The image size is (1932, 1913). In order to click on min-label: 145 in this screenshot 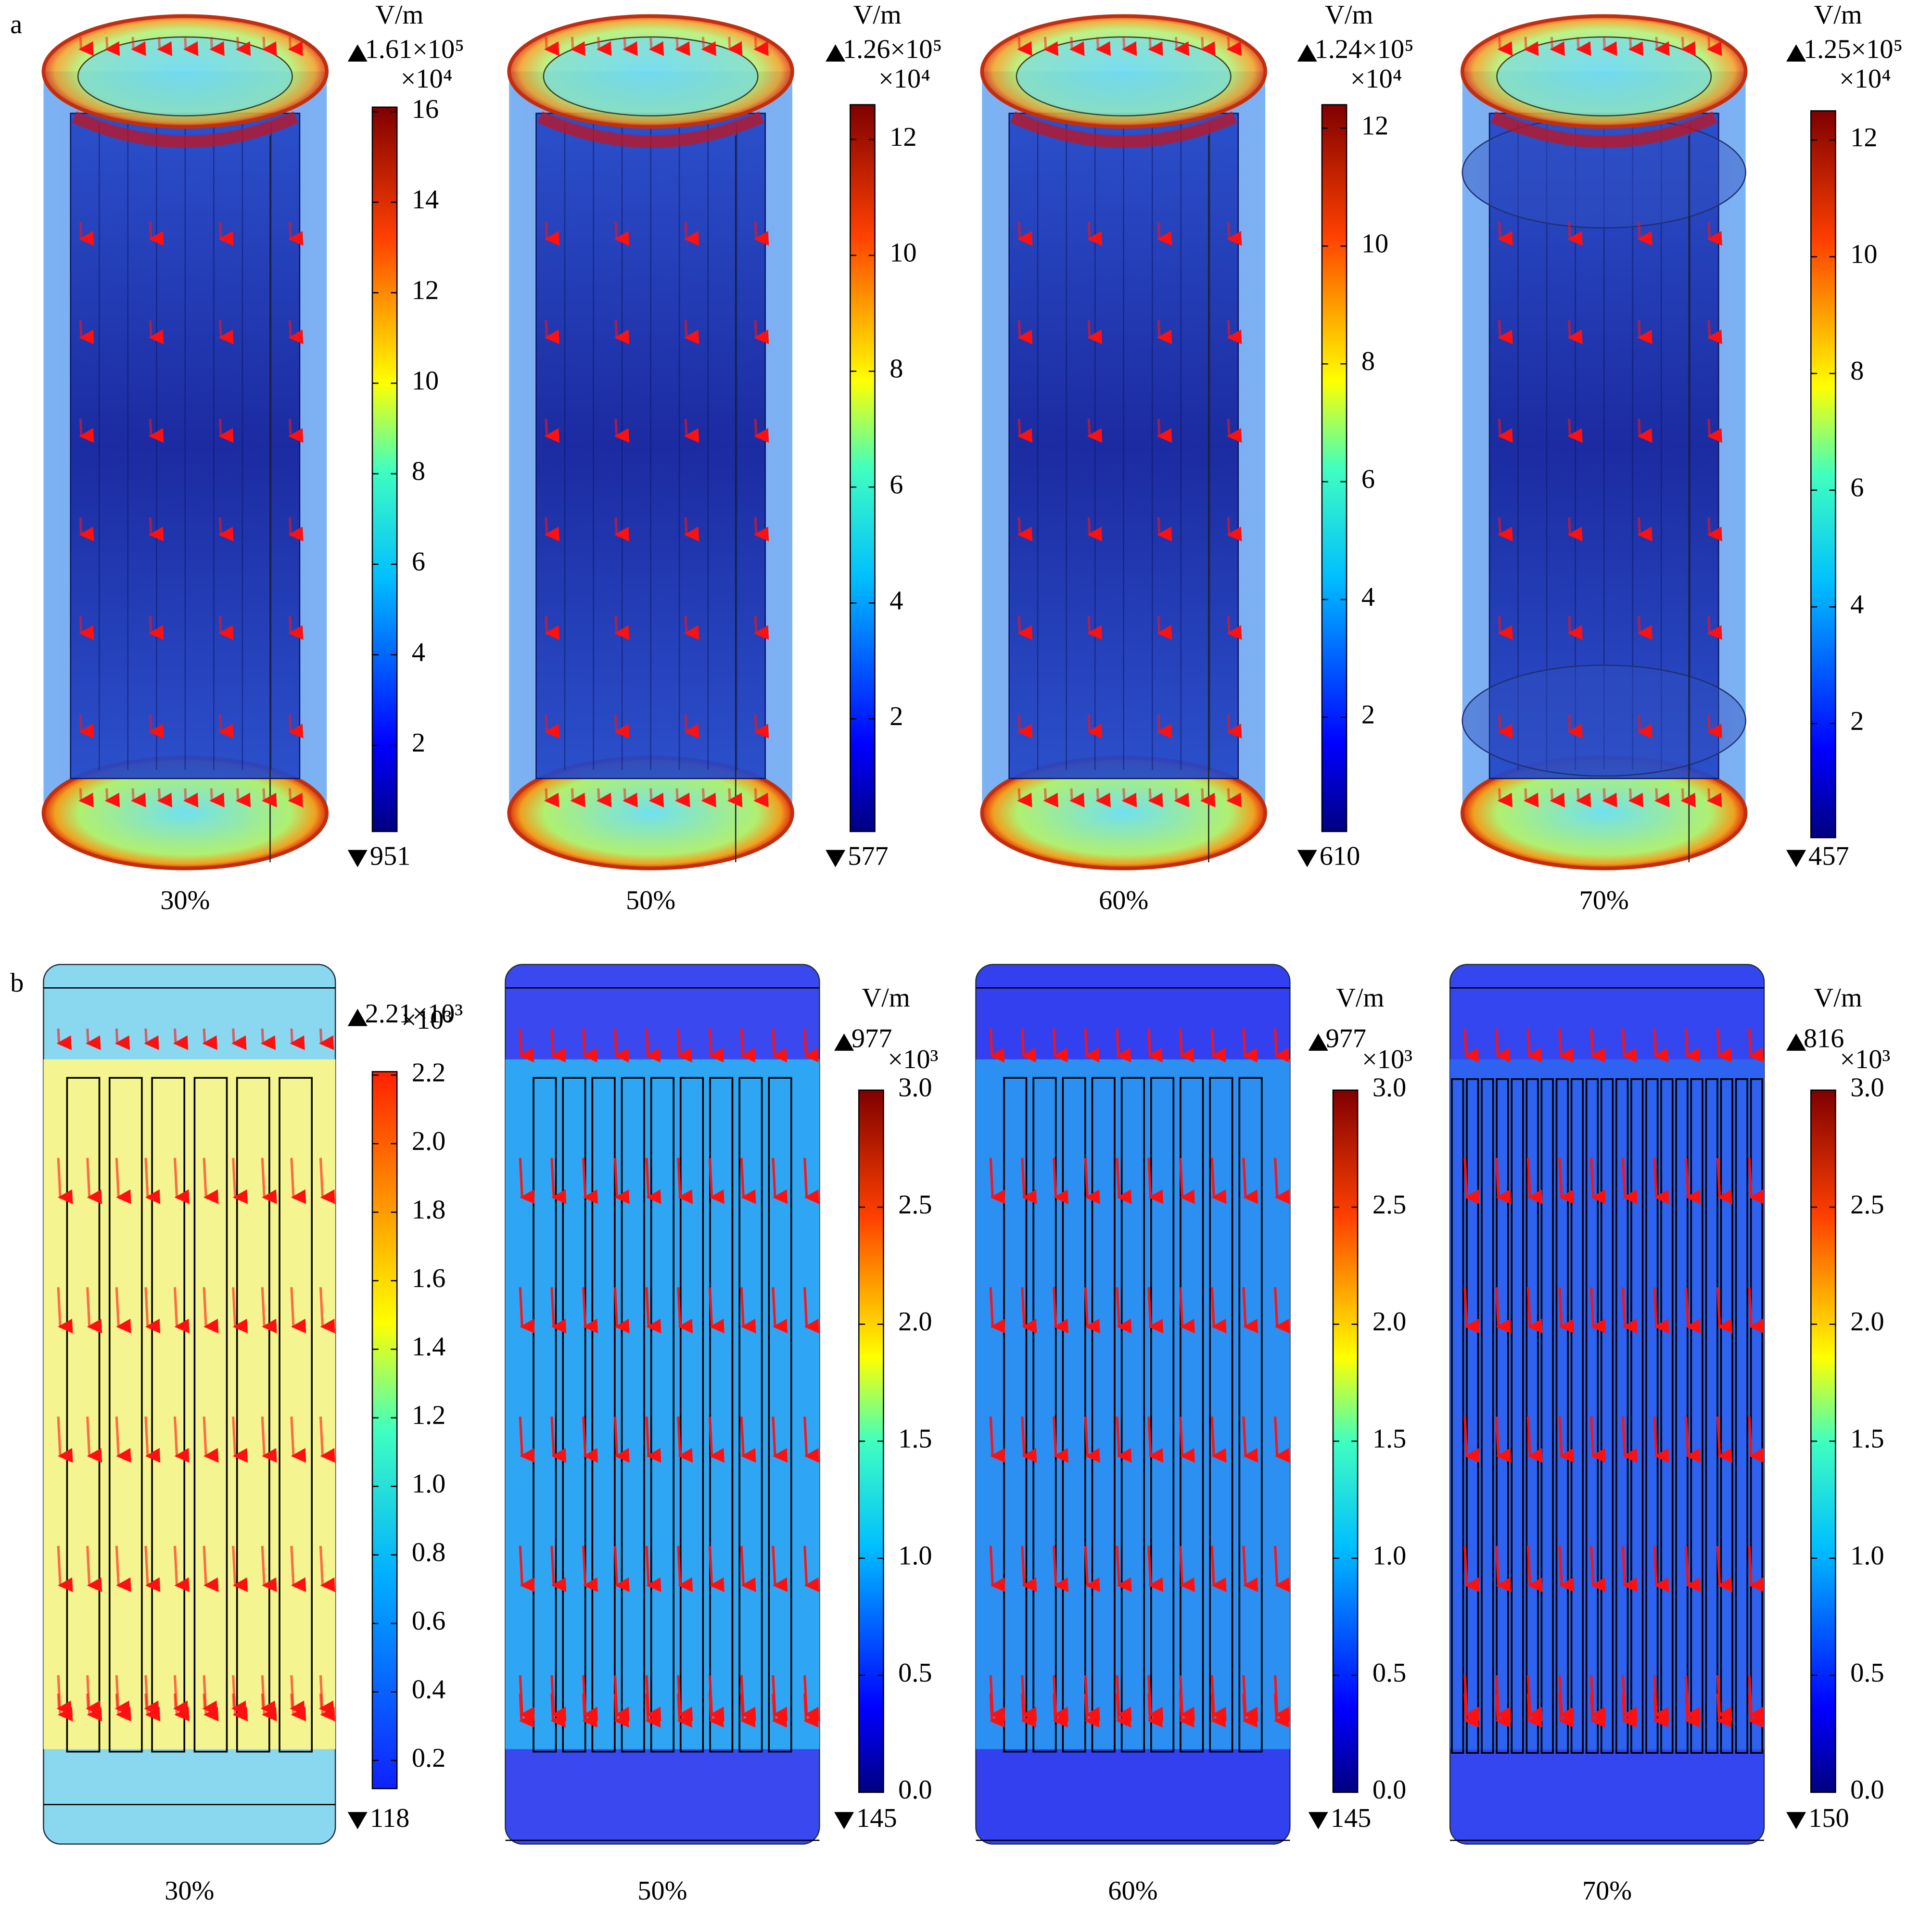, I will do `click(1351, 1818)`.